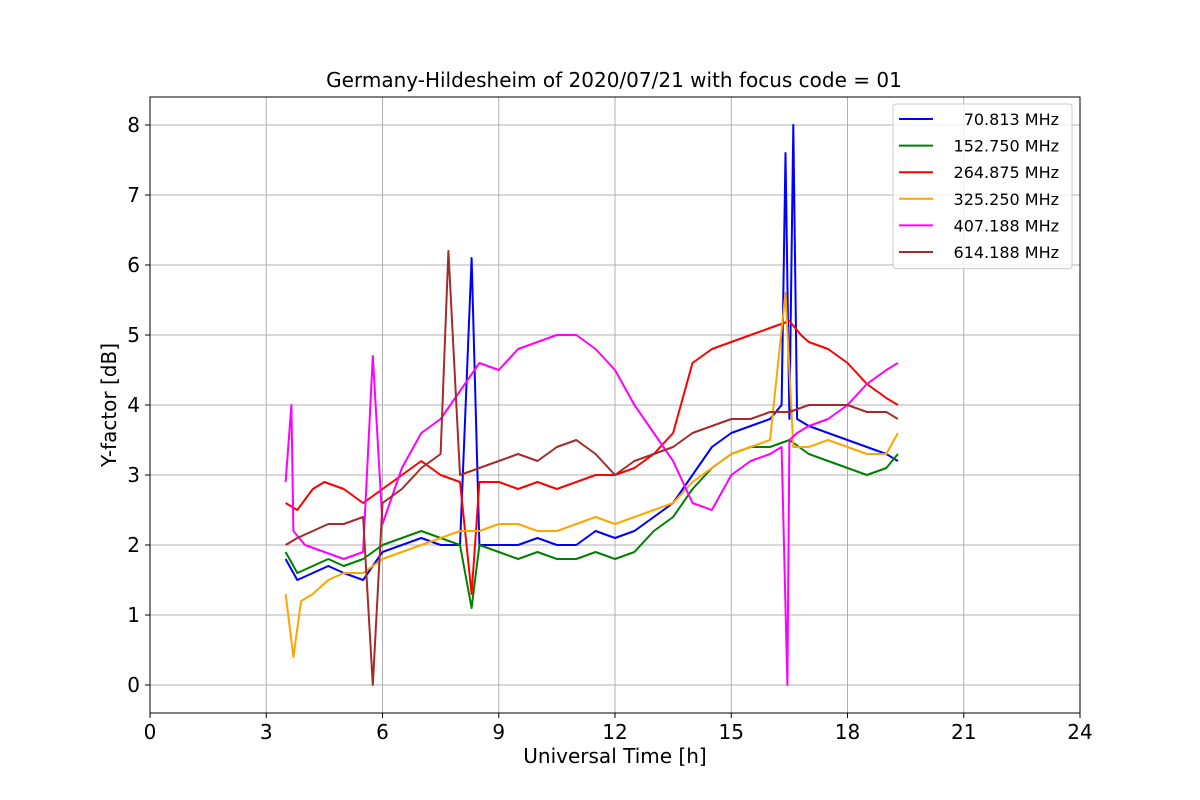  Describe the element at coordinates (1006, 252) in the screenshot. I see `legend-label: 614.188 MHz` at that location.